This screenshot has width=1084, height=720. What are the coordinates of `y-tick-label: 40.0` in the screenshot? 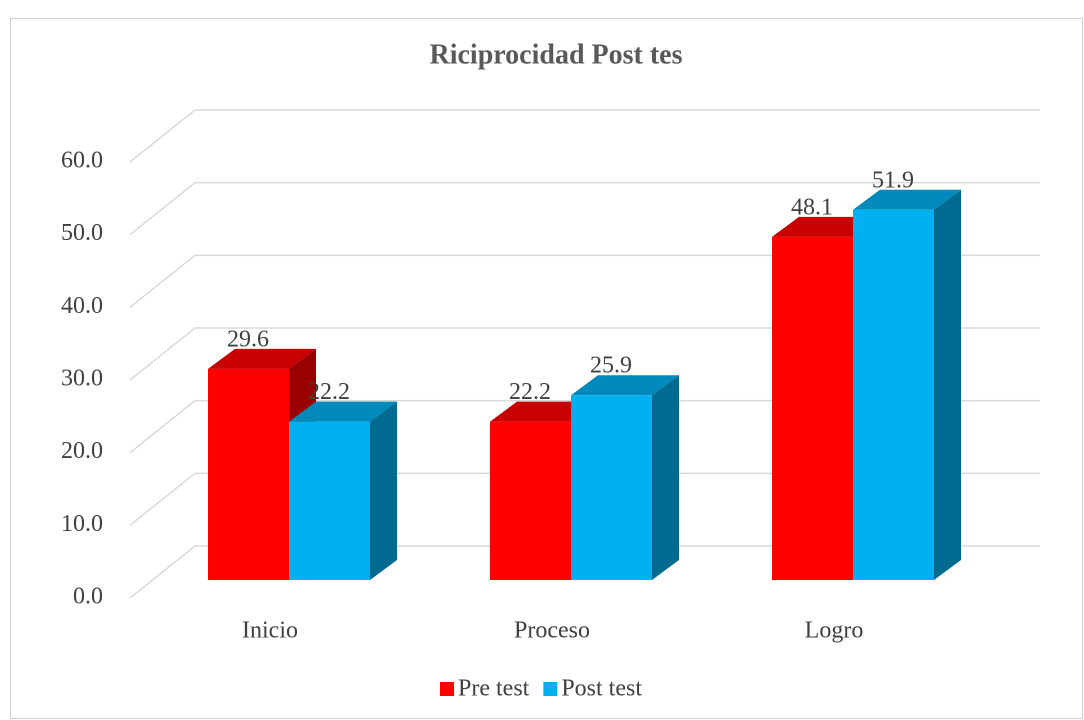 It's located at (82, 306).